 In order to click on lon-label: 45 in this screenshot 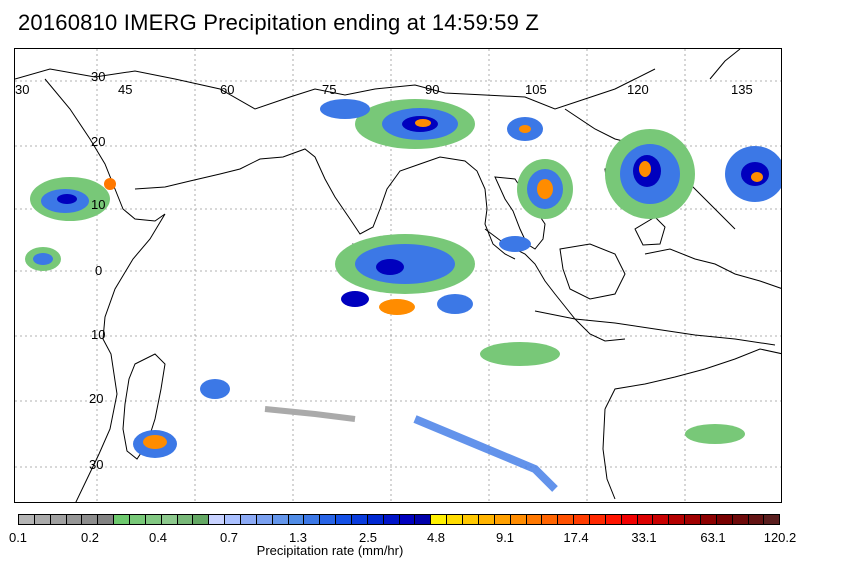, I will do `click(125, 89)`.